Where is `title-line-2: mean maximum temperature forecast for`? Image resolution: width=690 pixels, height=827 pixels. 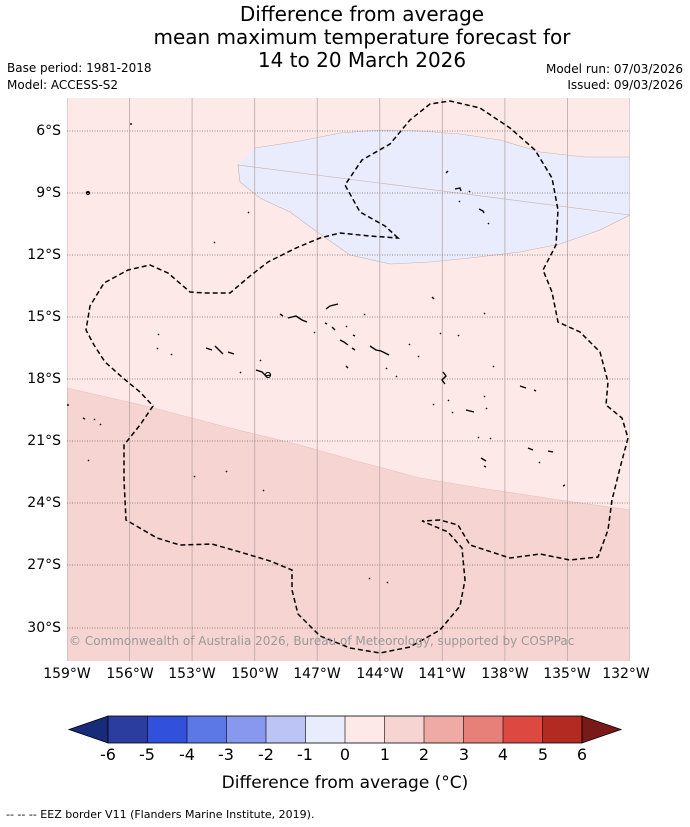 title-line-2: mean maximum temperature forecast for is located at coordinates (362, 37).